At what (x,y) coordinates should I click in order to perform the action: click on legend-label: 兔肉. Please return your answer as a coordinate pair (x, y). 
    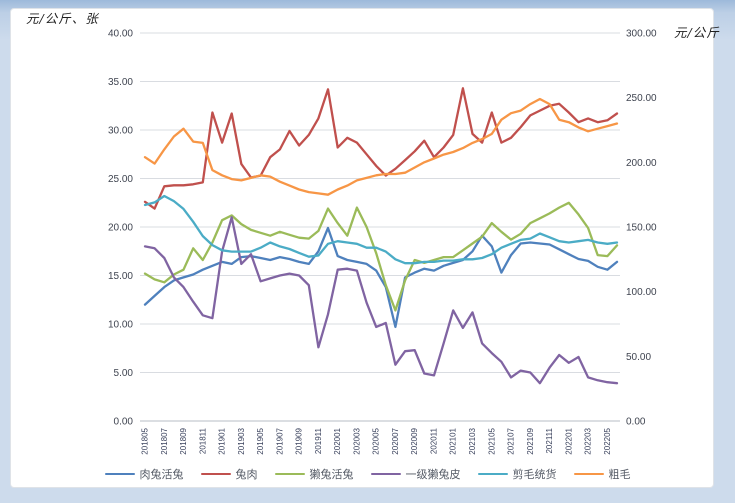
    Looking at the image, I should click on (246, 475).